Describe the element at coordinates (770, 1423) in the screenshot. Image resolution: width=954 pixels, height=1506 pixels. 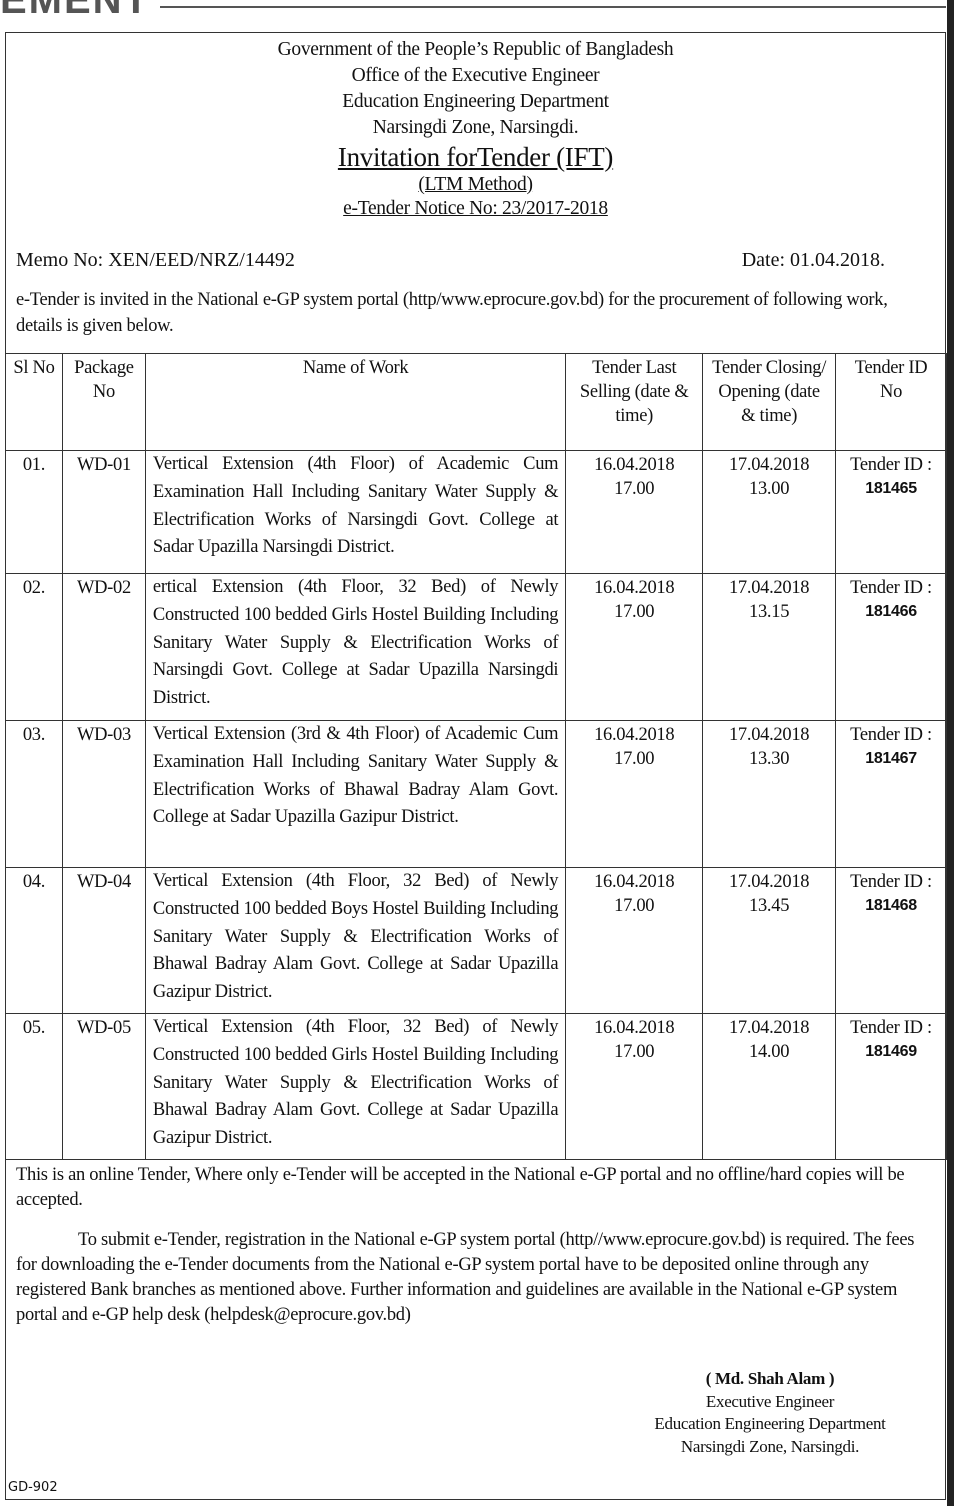
I see `signatory-dept: Education Engineering Department` at that location.